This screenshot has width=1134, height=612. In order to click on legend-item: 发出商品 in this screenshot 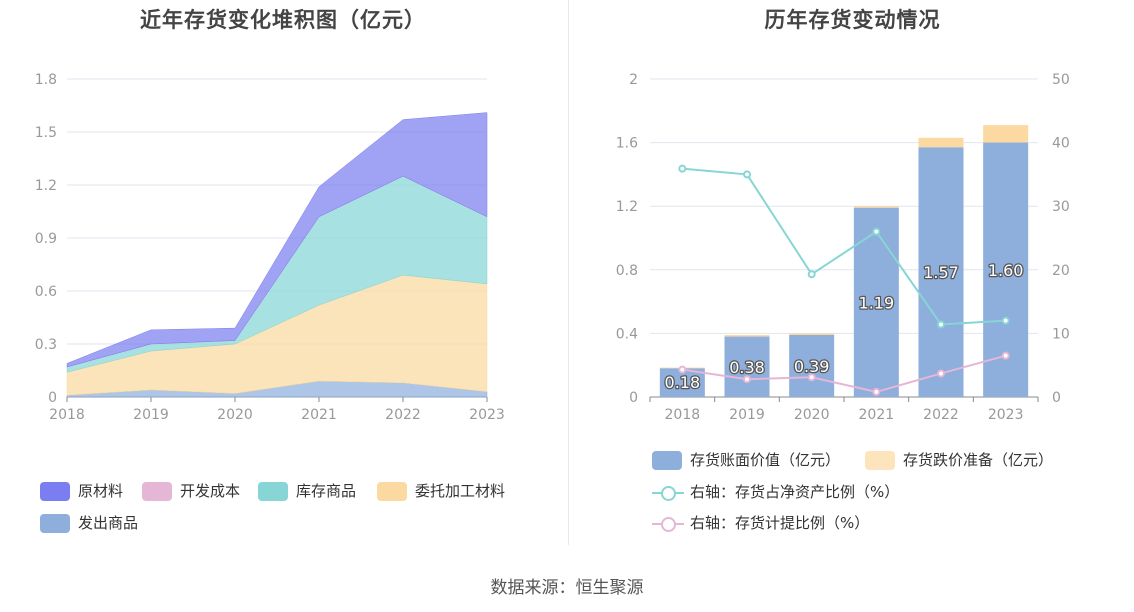, I will do `click(89, 523)`.